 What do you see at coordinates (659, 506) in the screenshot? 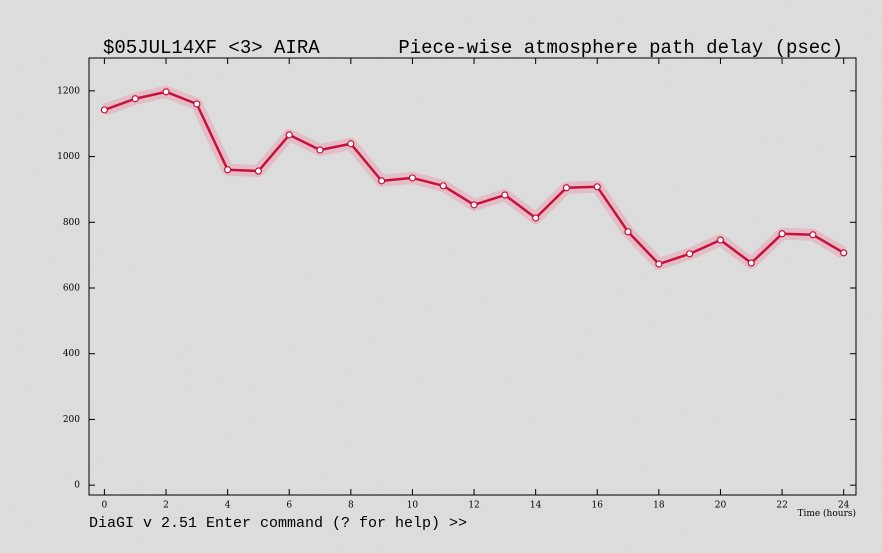
I see `x-tick-label: 18` at bounding box center [659, 506].